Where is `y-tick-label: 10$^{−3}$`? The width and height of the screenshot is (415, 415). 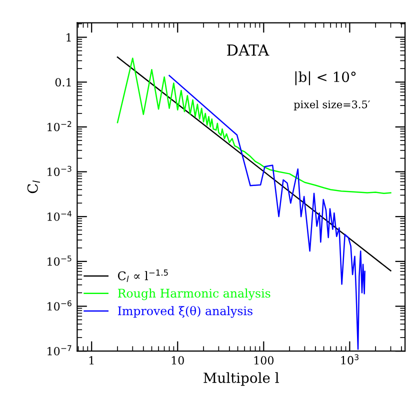
y-tick-label: 10$^{−3}$ is located at coordinates (60, 171).